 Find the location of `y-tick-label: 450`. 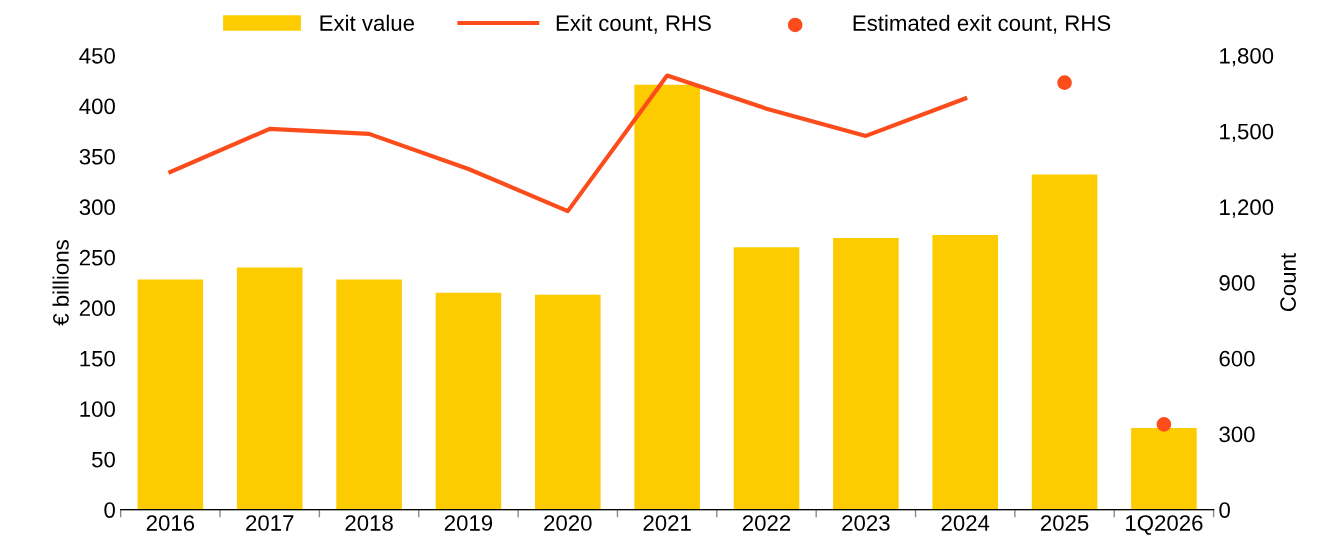

y-tick-label: 450 is located at coordinates (97, 55).